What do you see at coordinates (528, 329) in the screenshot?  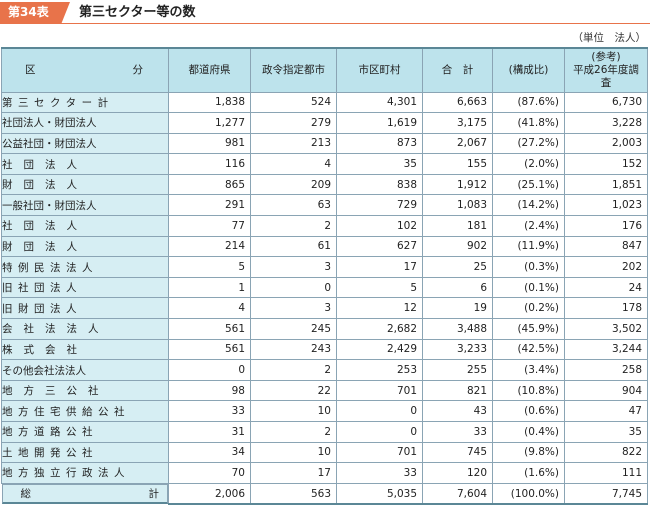 I see `cell-ratio: (45.9%)` at bounding box center [528, 329].